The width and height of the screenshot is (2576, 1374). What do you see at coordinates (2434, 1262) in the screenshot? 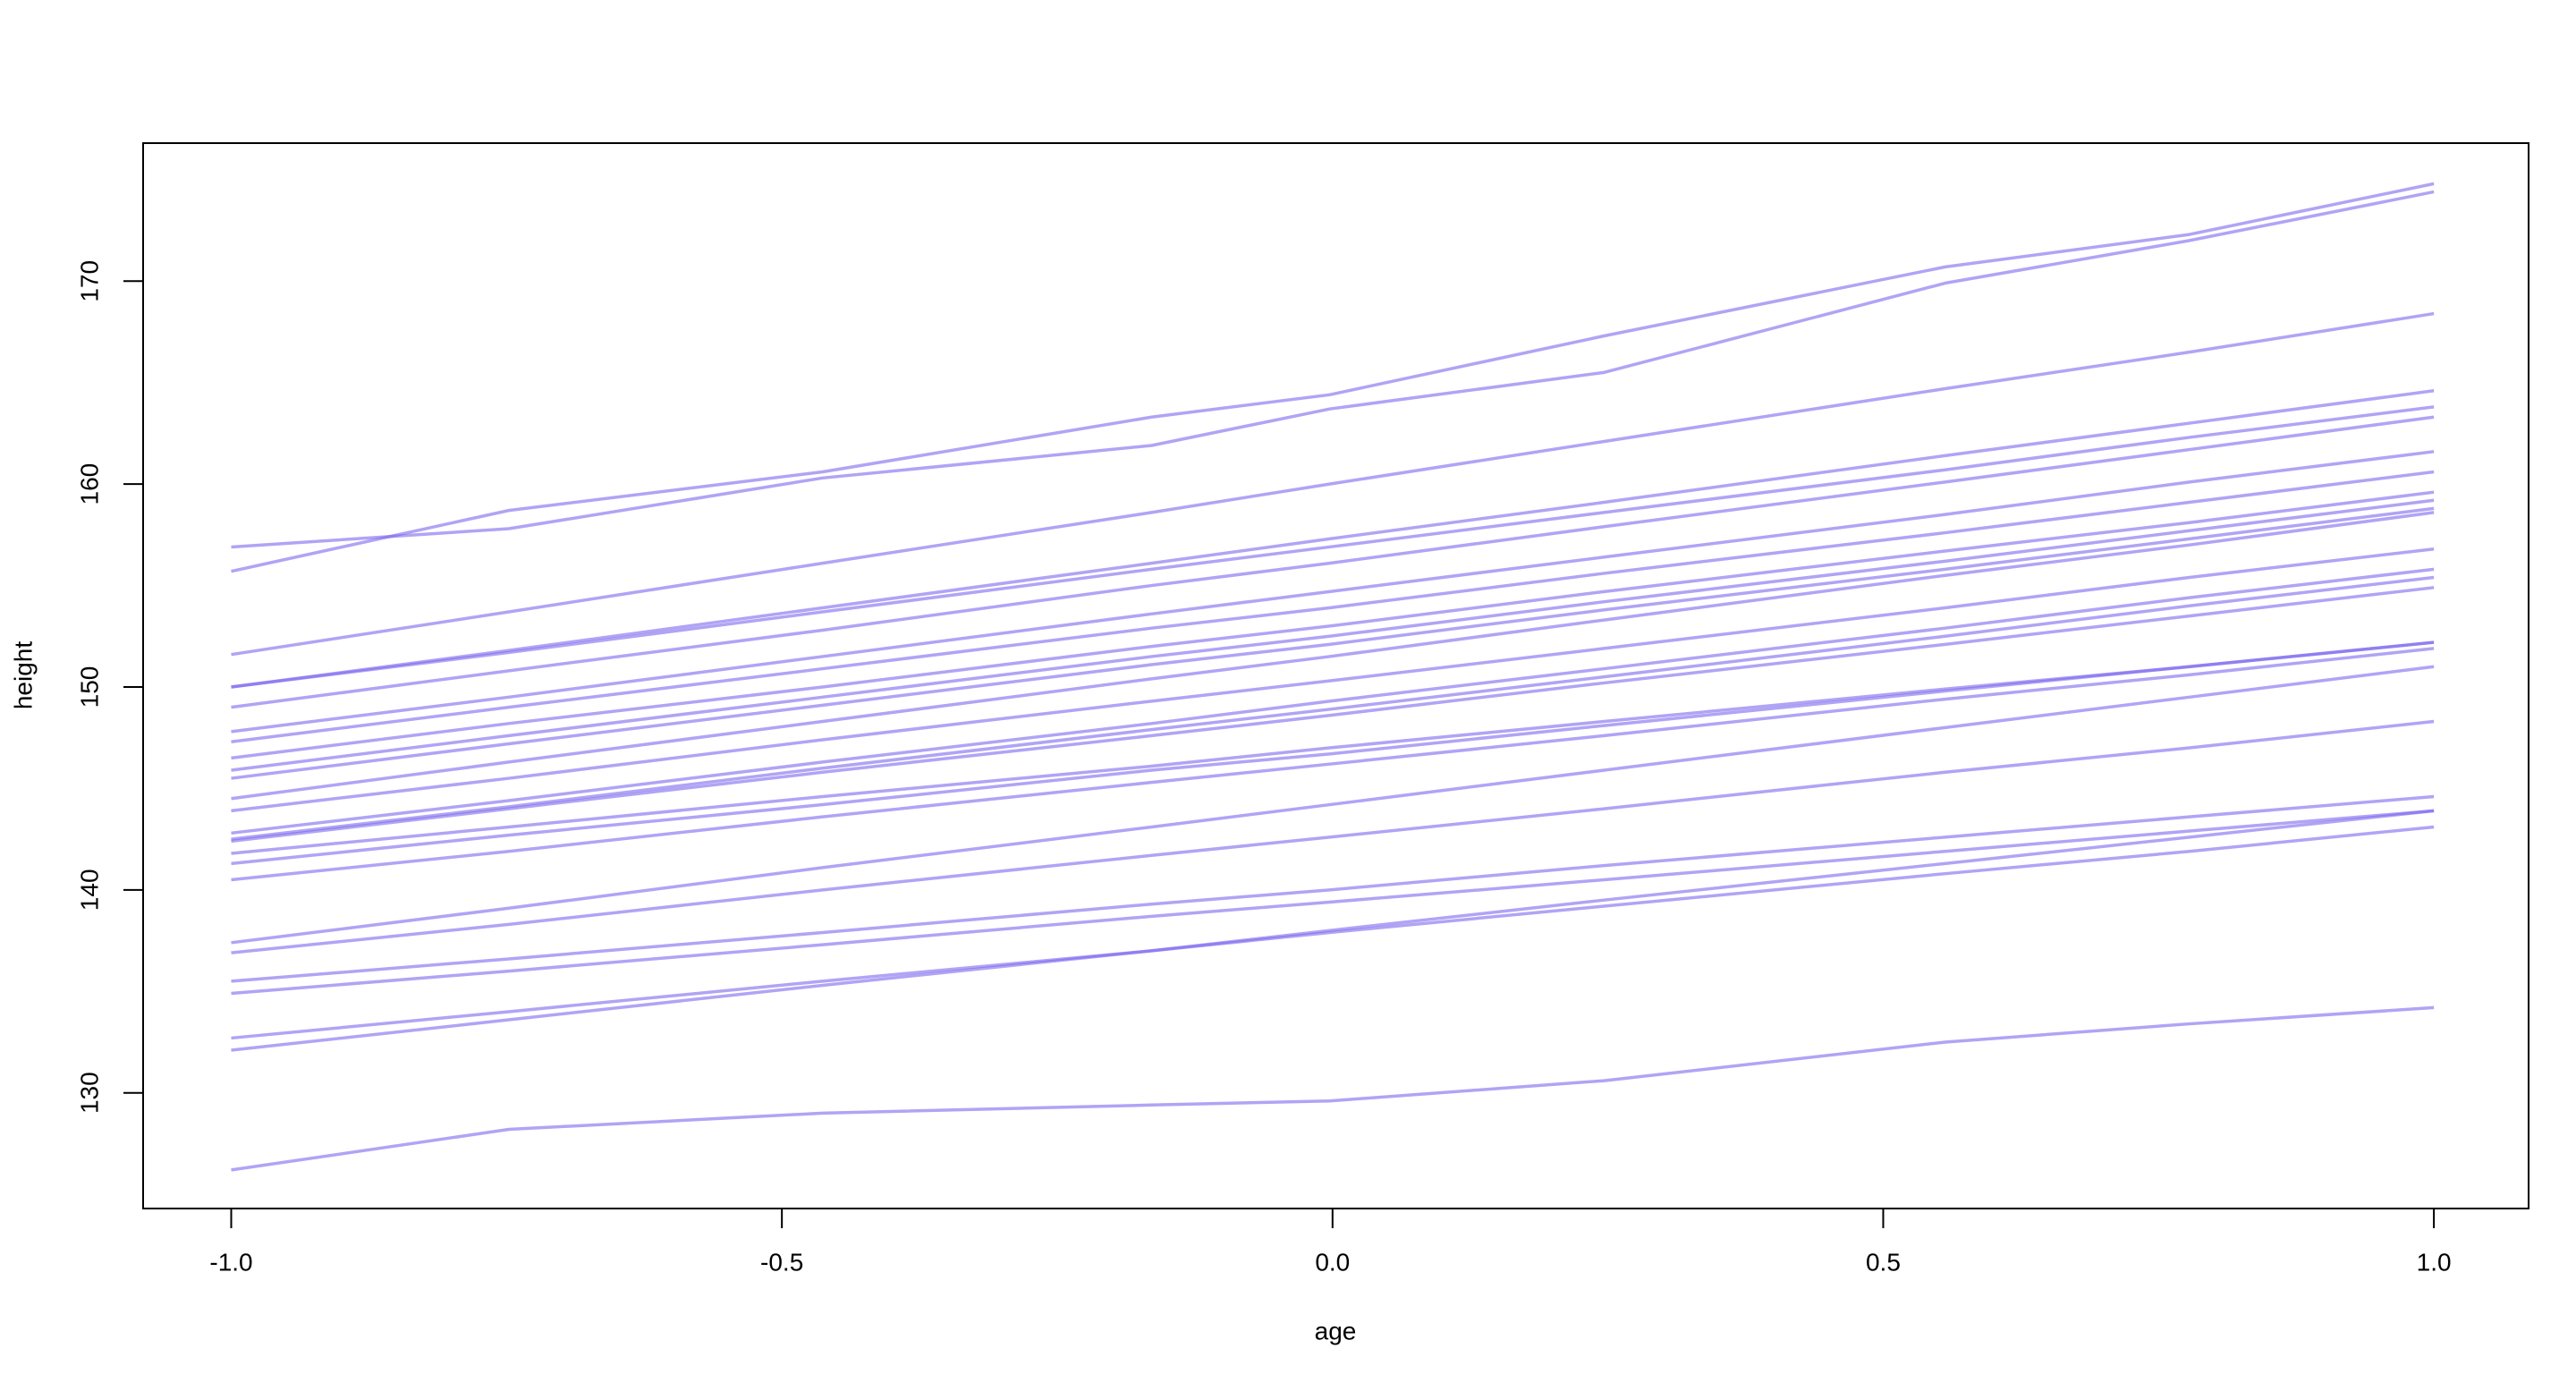
I see `x-tick-label: 1.0` at bounding box center [2434, 1262].